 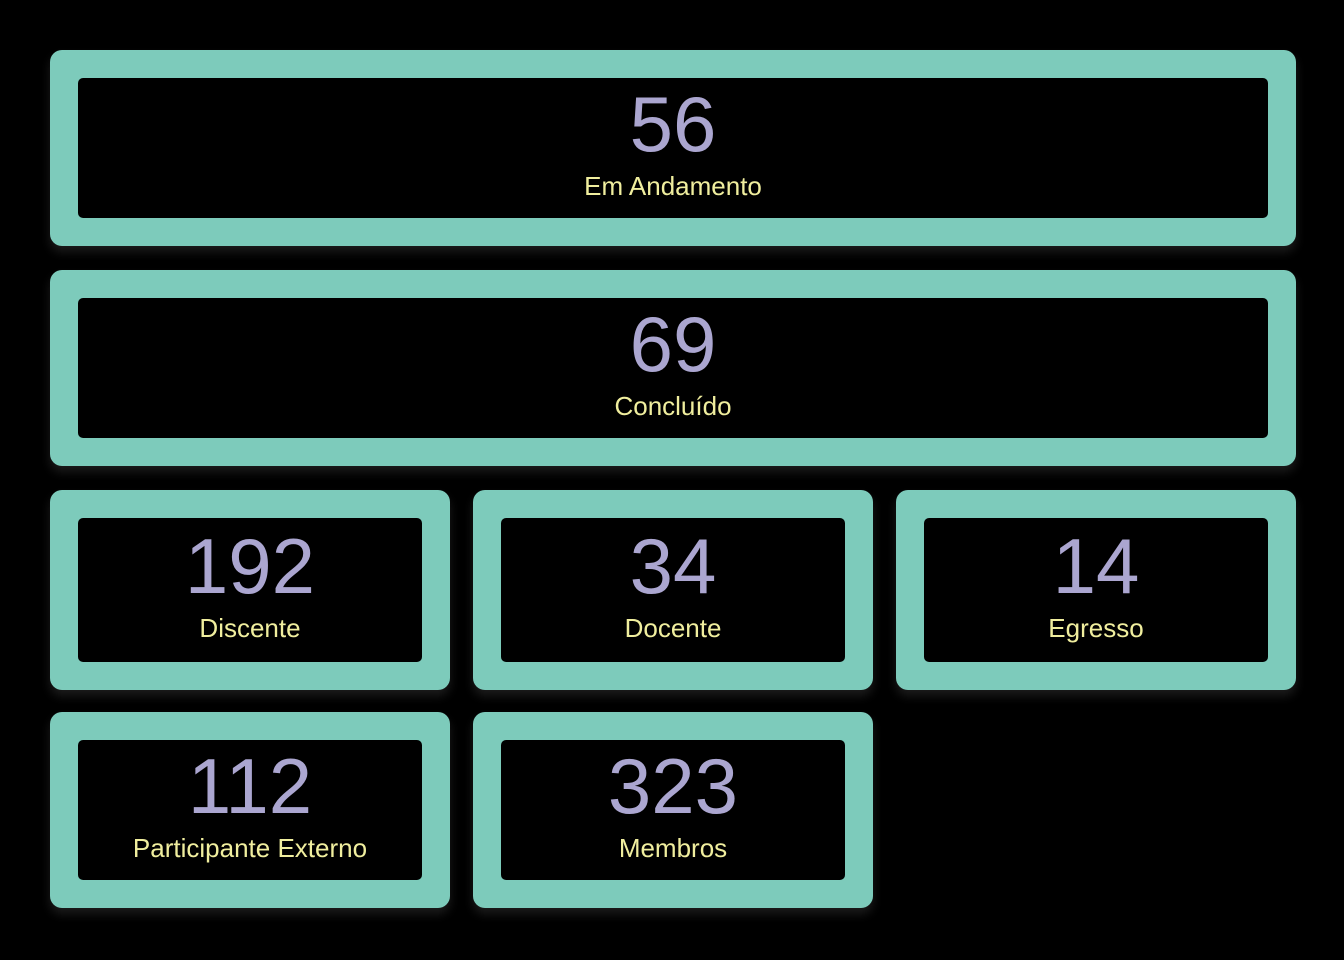 What do you see at coordinates (673, 123) in the screenshot?
I see `stat-value-em-andamento: 56` at bounding box center [673, 123].